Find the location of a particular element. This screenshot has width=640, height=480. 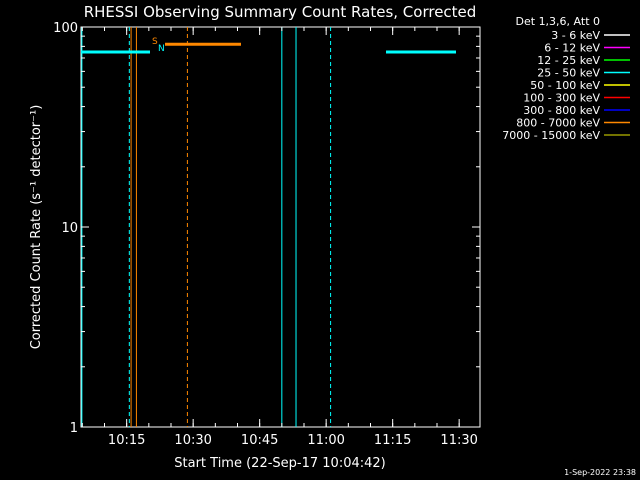

legend-label-8: 7000 - 15000 keV is located at coordinates (551, 135).